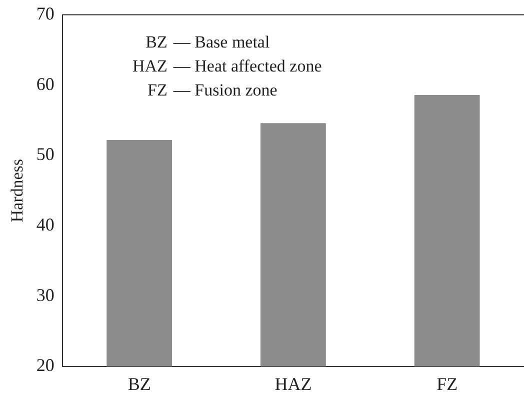 The image size is (524, 408). Describe the element at coordinates (45, 224) in the screenshot. I see `y-tick-label: 40` at that location.